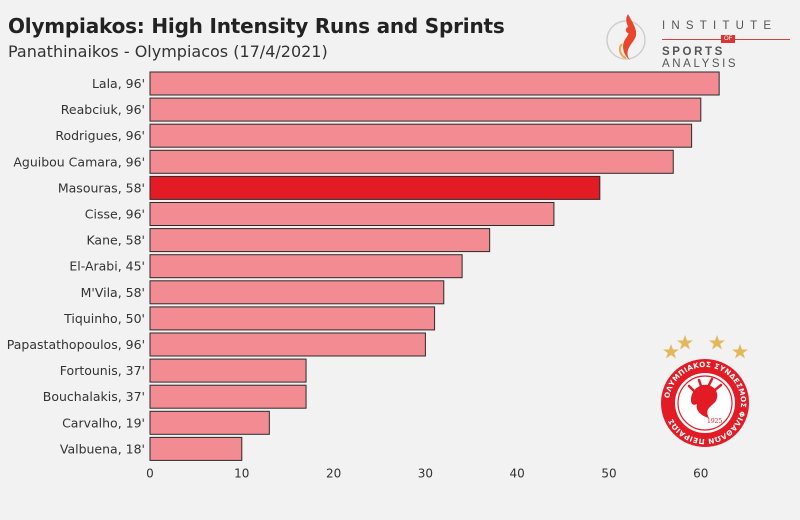 Image resolution: width=800 pixels, height=520 pixels. Describe the element at coordinates (700, 474) in the screenshot. I see `x-tick-label: 60` at that location.